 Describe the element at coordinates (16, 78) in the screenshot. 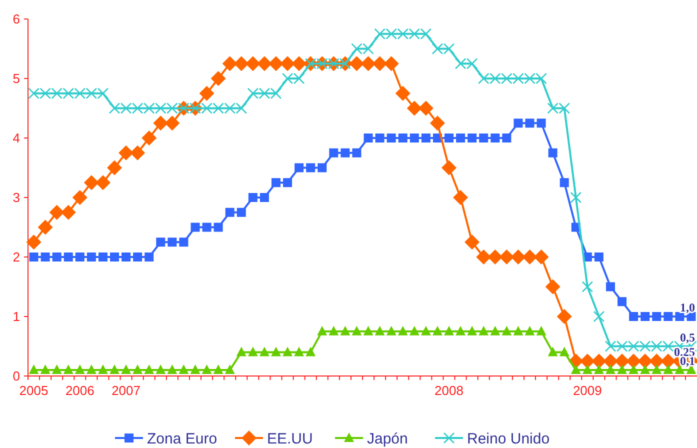

I see `y-tick-label: 5` at that location.